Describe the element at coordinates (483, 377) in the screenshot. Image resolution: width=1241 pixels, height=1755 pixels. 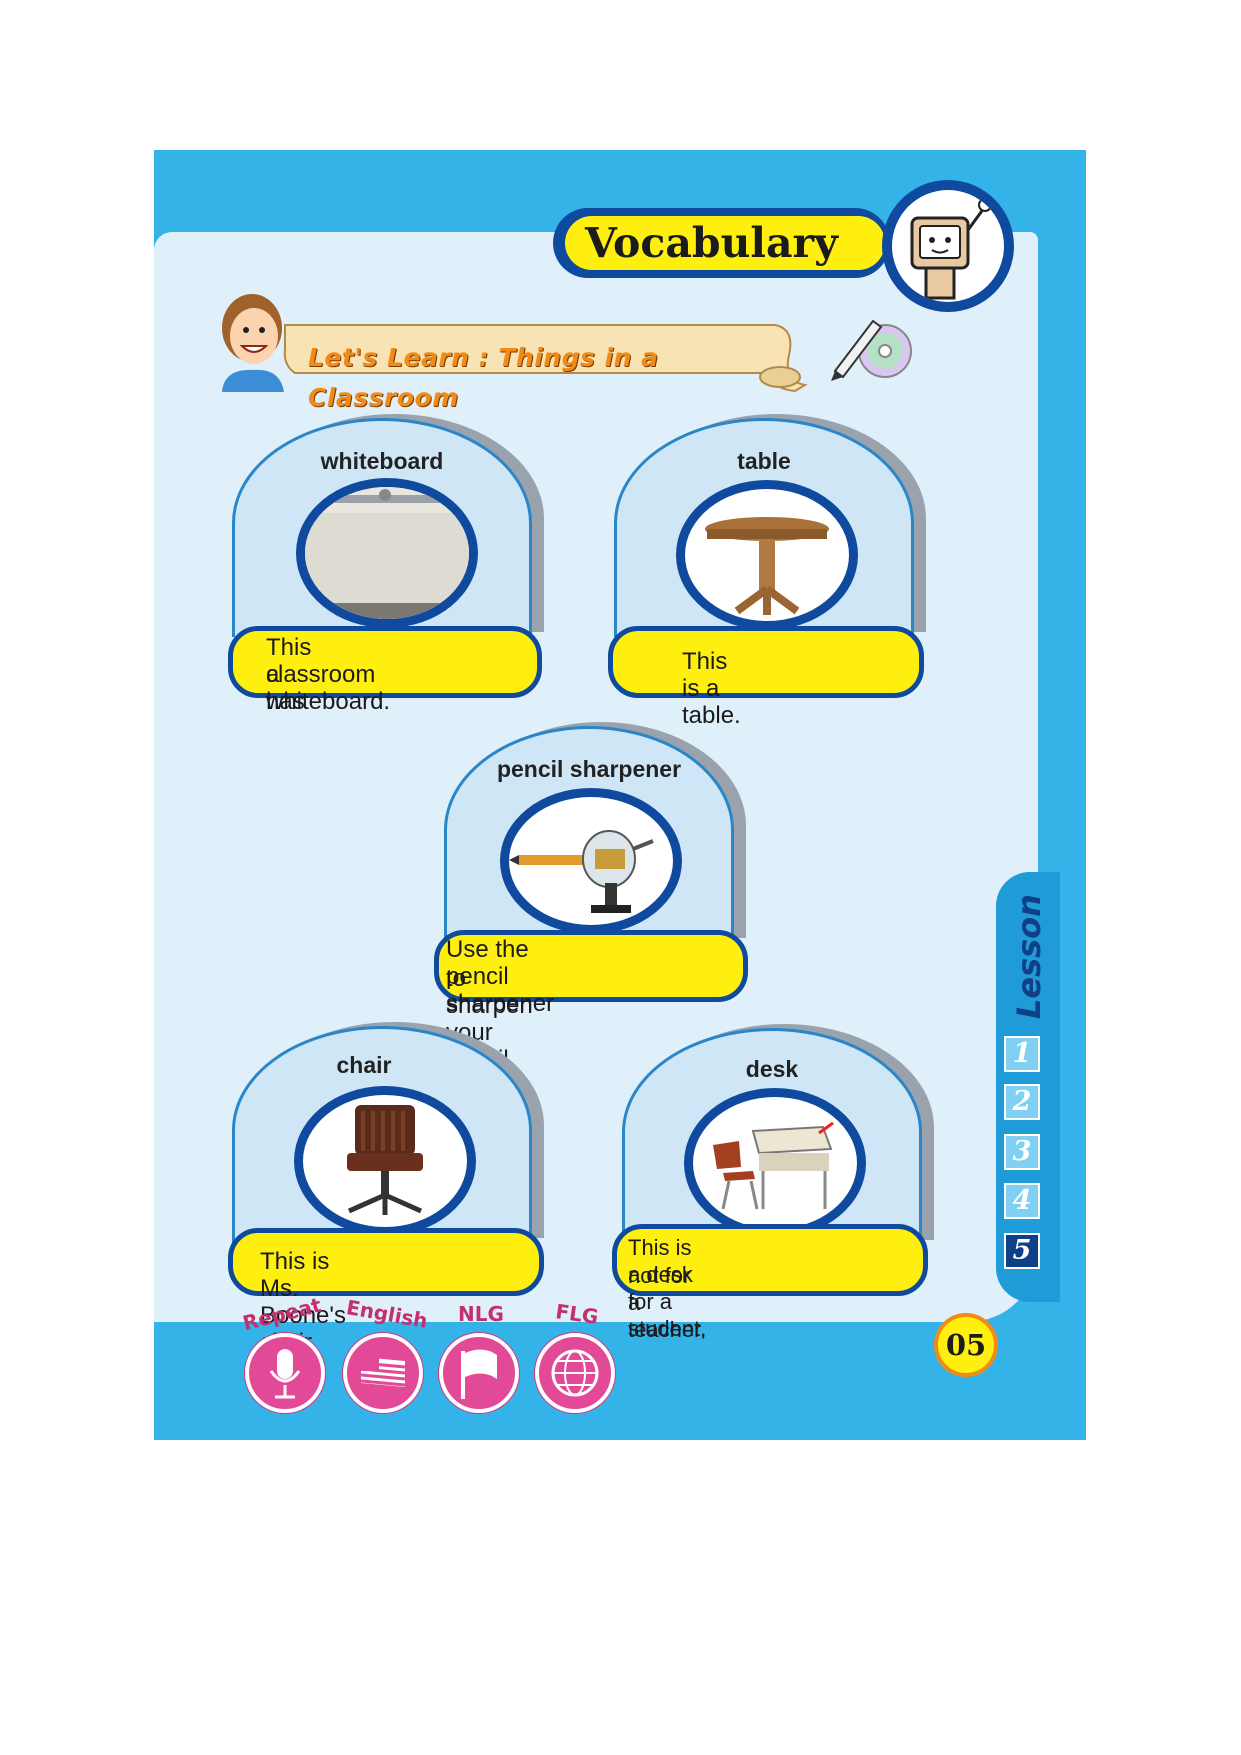
I see `section-title: Let's Learn : Things in a Classroom` at that location.